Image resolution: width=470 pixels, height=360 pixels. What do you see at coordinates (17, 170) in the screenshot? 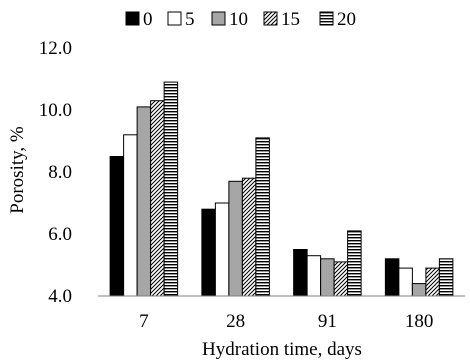
I see `y-axis-title: Porosity, %` at bounding box center [17, 170].